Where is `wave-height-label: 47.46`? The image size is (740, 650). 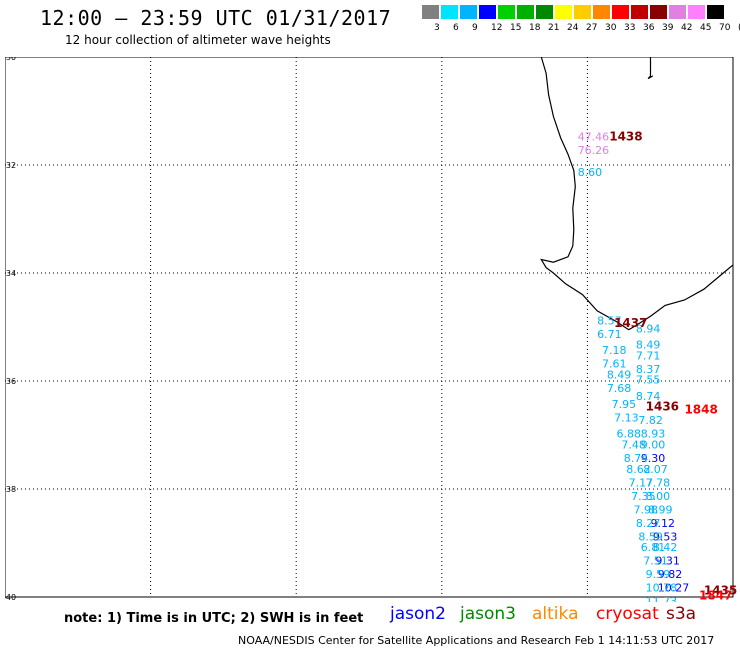 wave-height-label: 47.46 is located at coordinates (594, 137).